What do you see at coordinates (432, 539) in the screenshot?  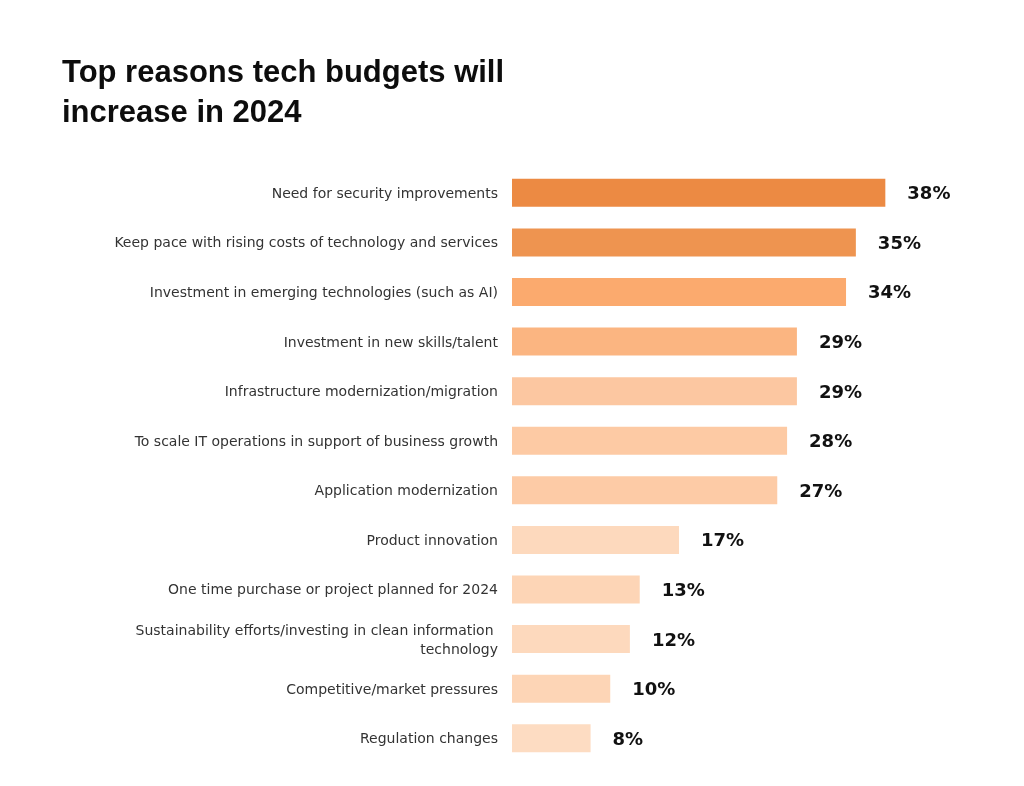 I see `y-tick-label: Product innovation` at bounding box center [432, 539].